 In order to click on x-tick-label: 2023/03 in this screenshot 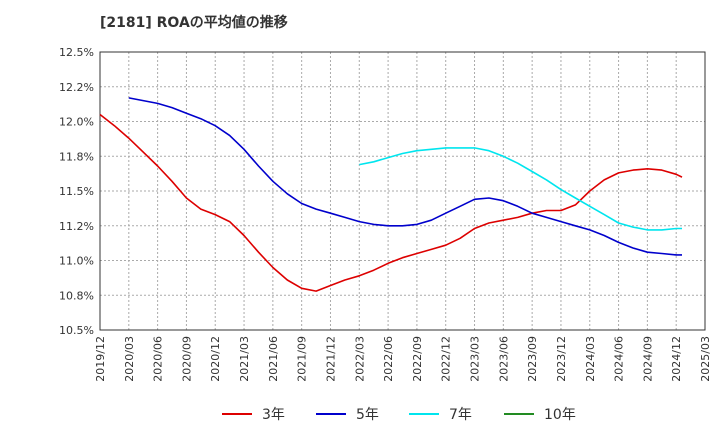, I will do `click(475, 359)`.